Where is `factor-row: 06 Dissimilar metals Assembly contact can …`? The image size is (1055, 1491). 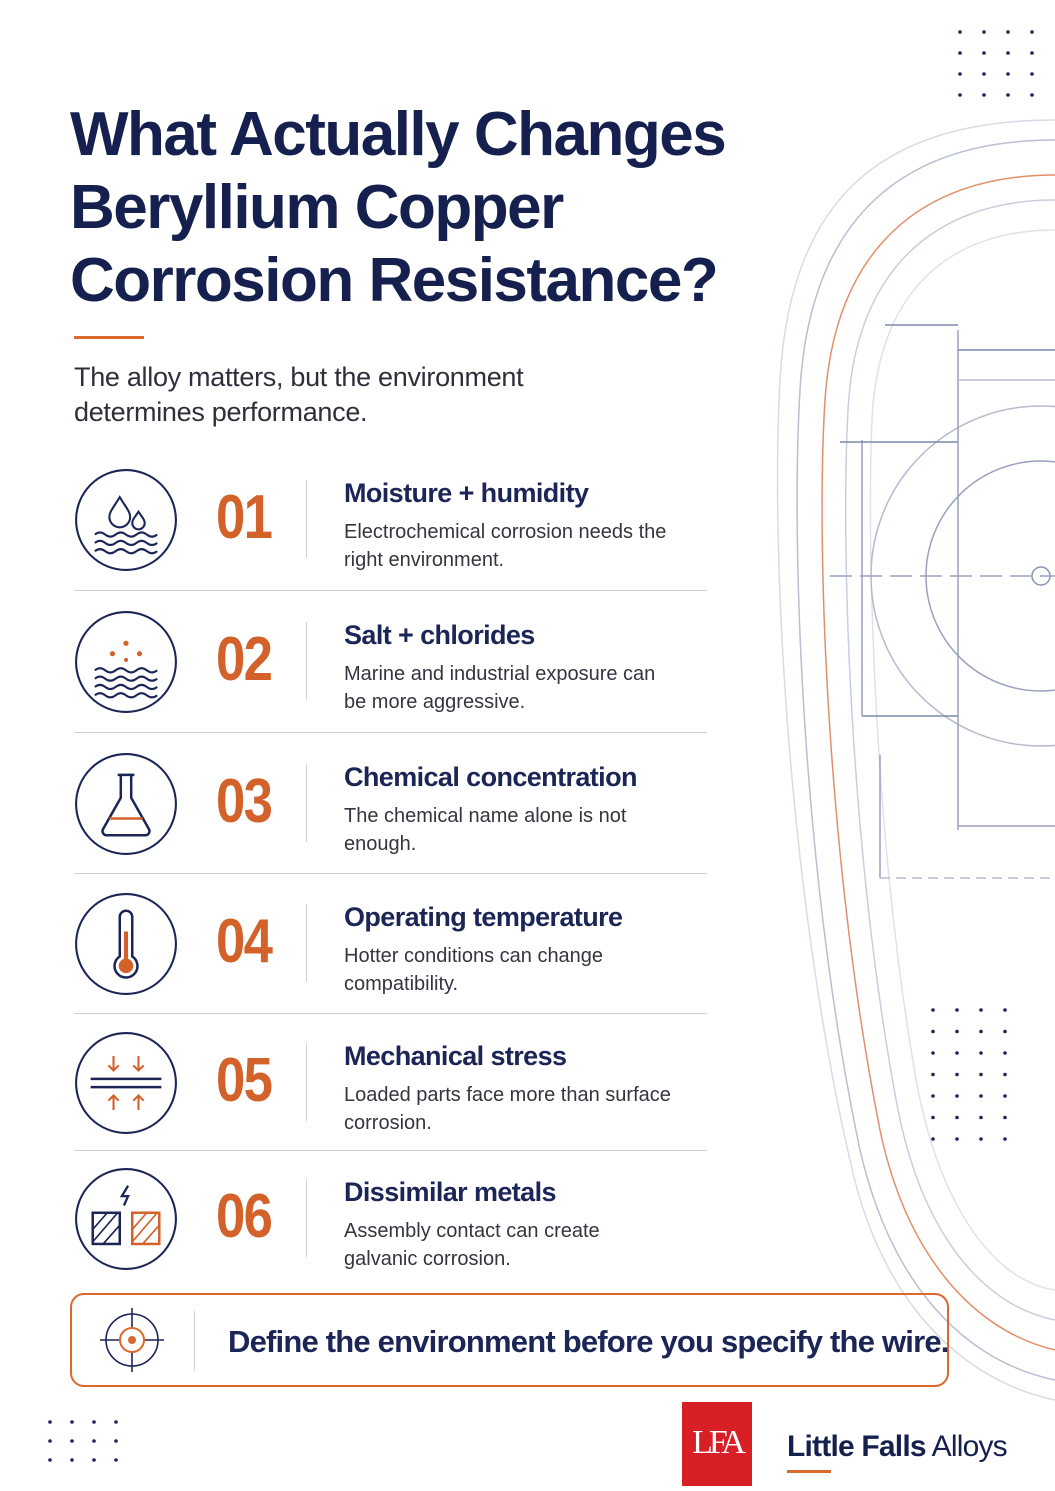 factor-row: 06 Dissimilar metals Assembly contact can … is located at coordinates (388, 1217).